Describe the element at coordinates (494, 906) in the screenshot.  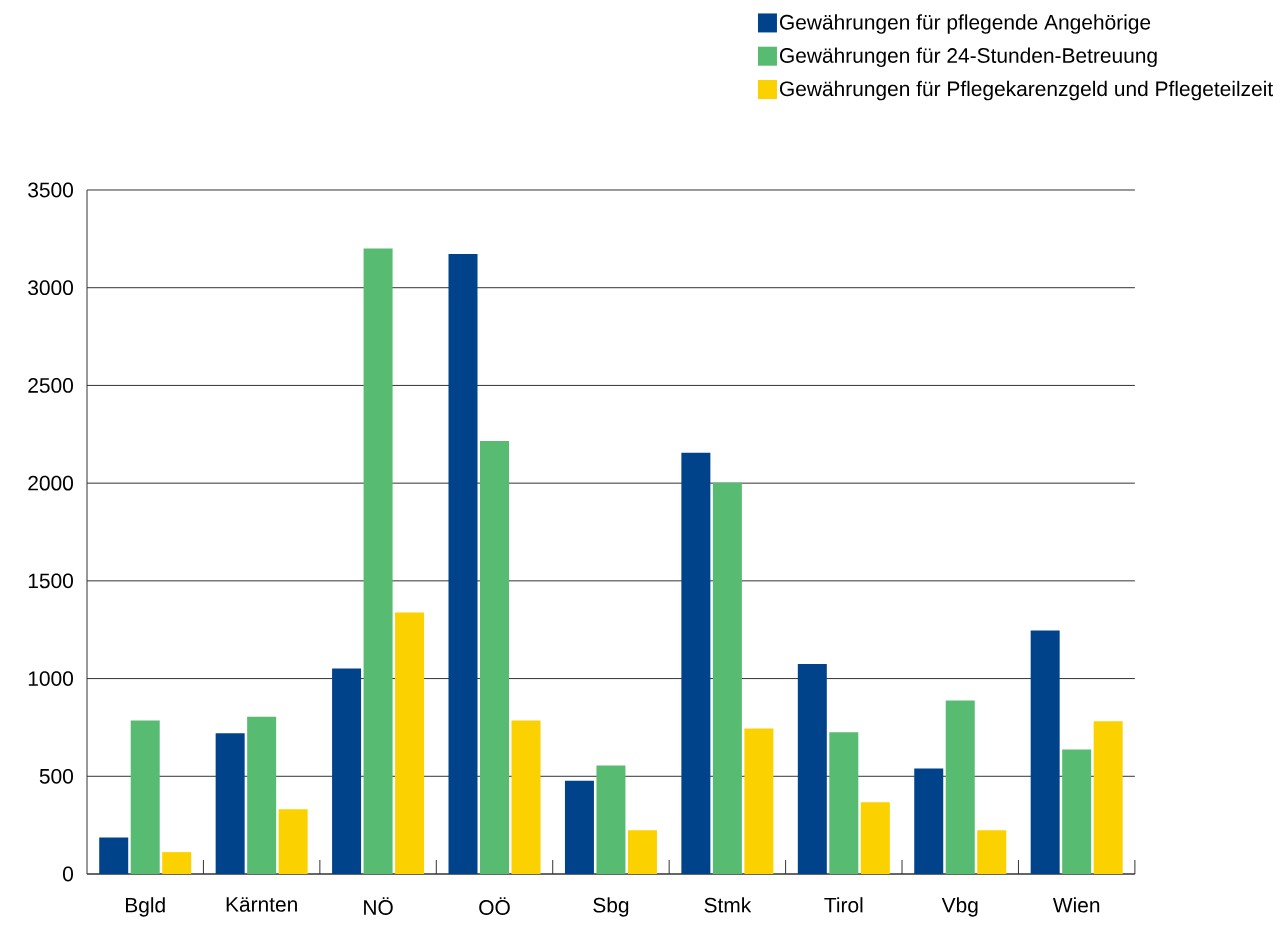
I see `x-tick-label: OÖ` at that location.